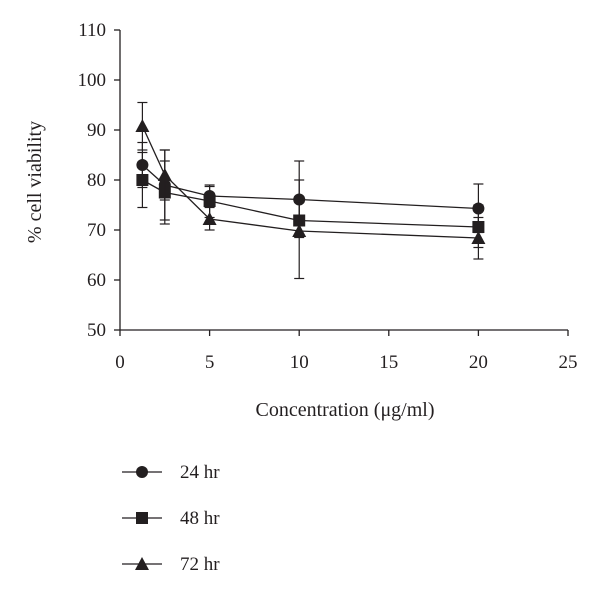 Image resolution: width=600 pixels, height=592 pixels. Describe the element at coordinates (171, 472) in the screenshot. I see `legend-item: 24 hr` at that location.